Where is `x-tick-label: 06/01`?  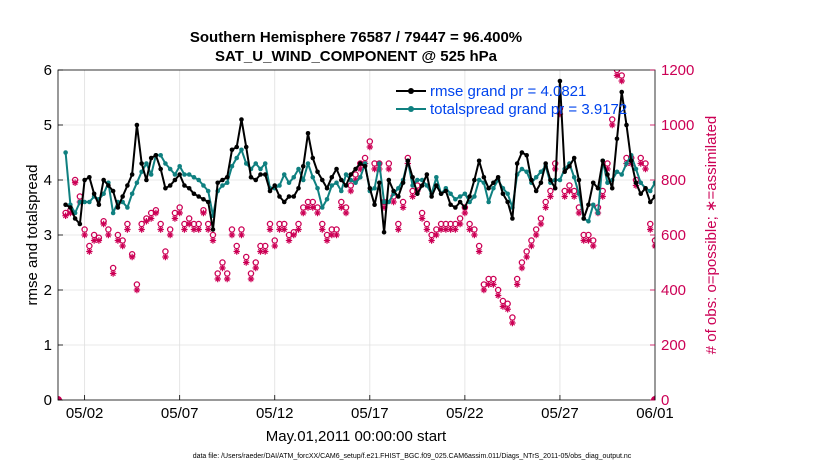 x-tick-label: 06/01 is located at coordinates (655, 413).